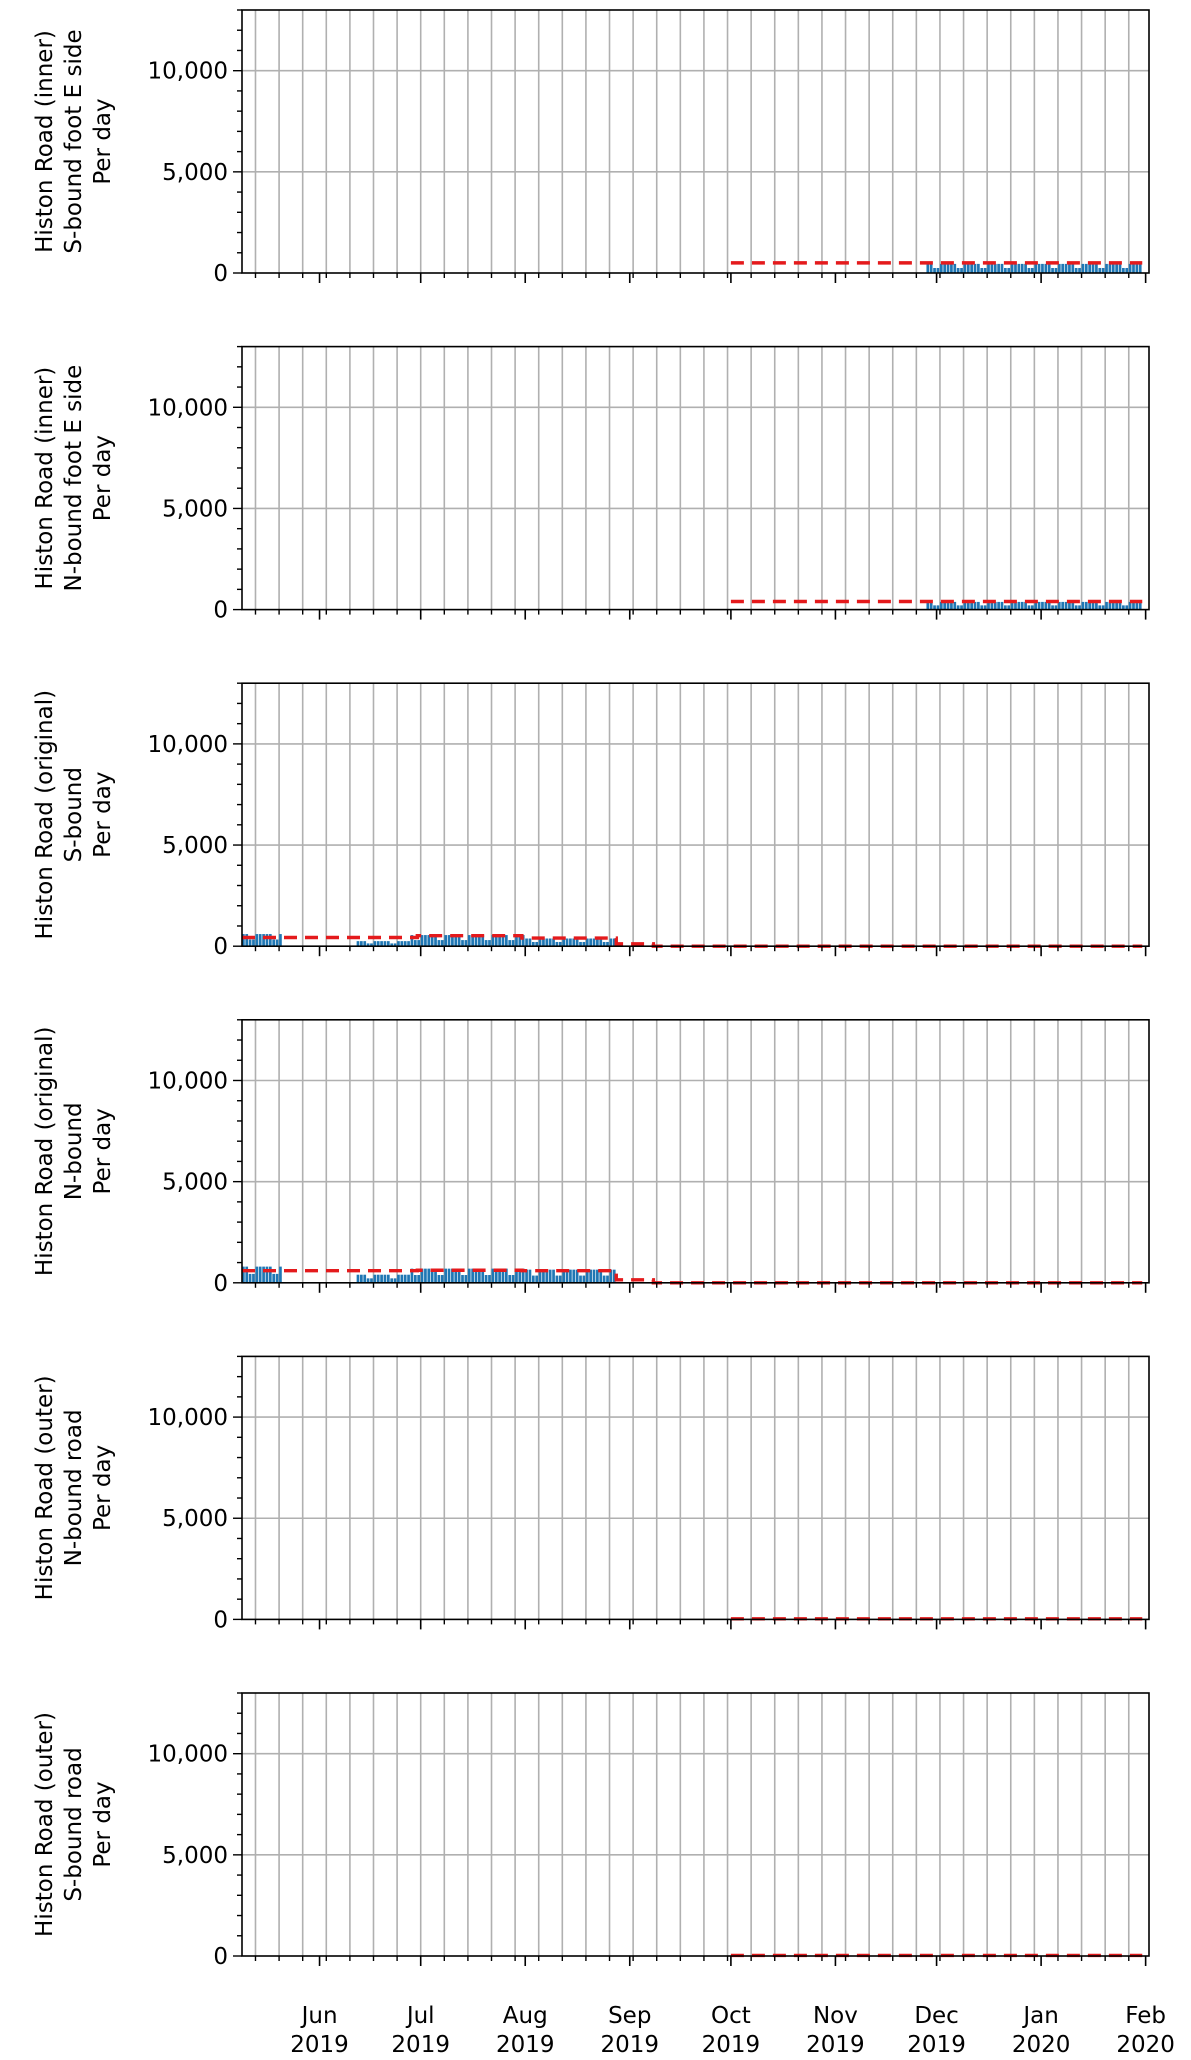 The image size is (1191, 2060). I want to click on x-axis, so click(700, 1624).